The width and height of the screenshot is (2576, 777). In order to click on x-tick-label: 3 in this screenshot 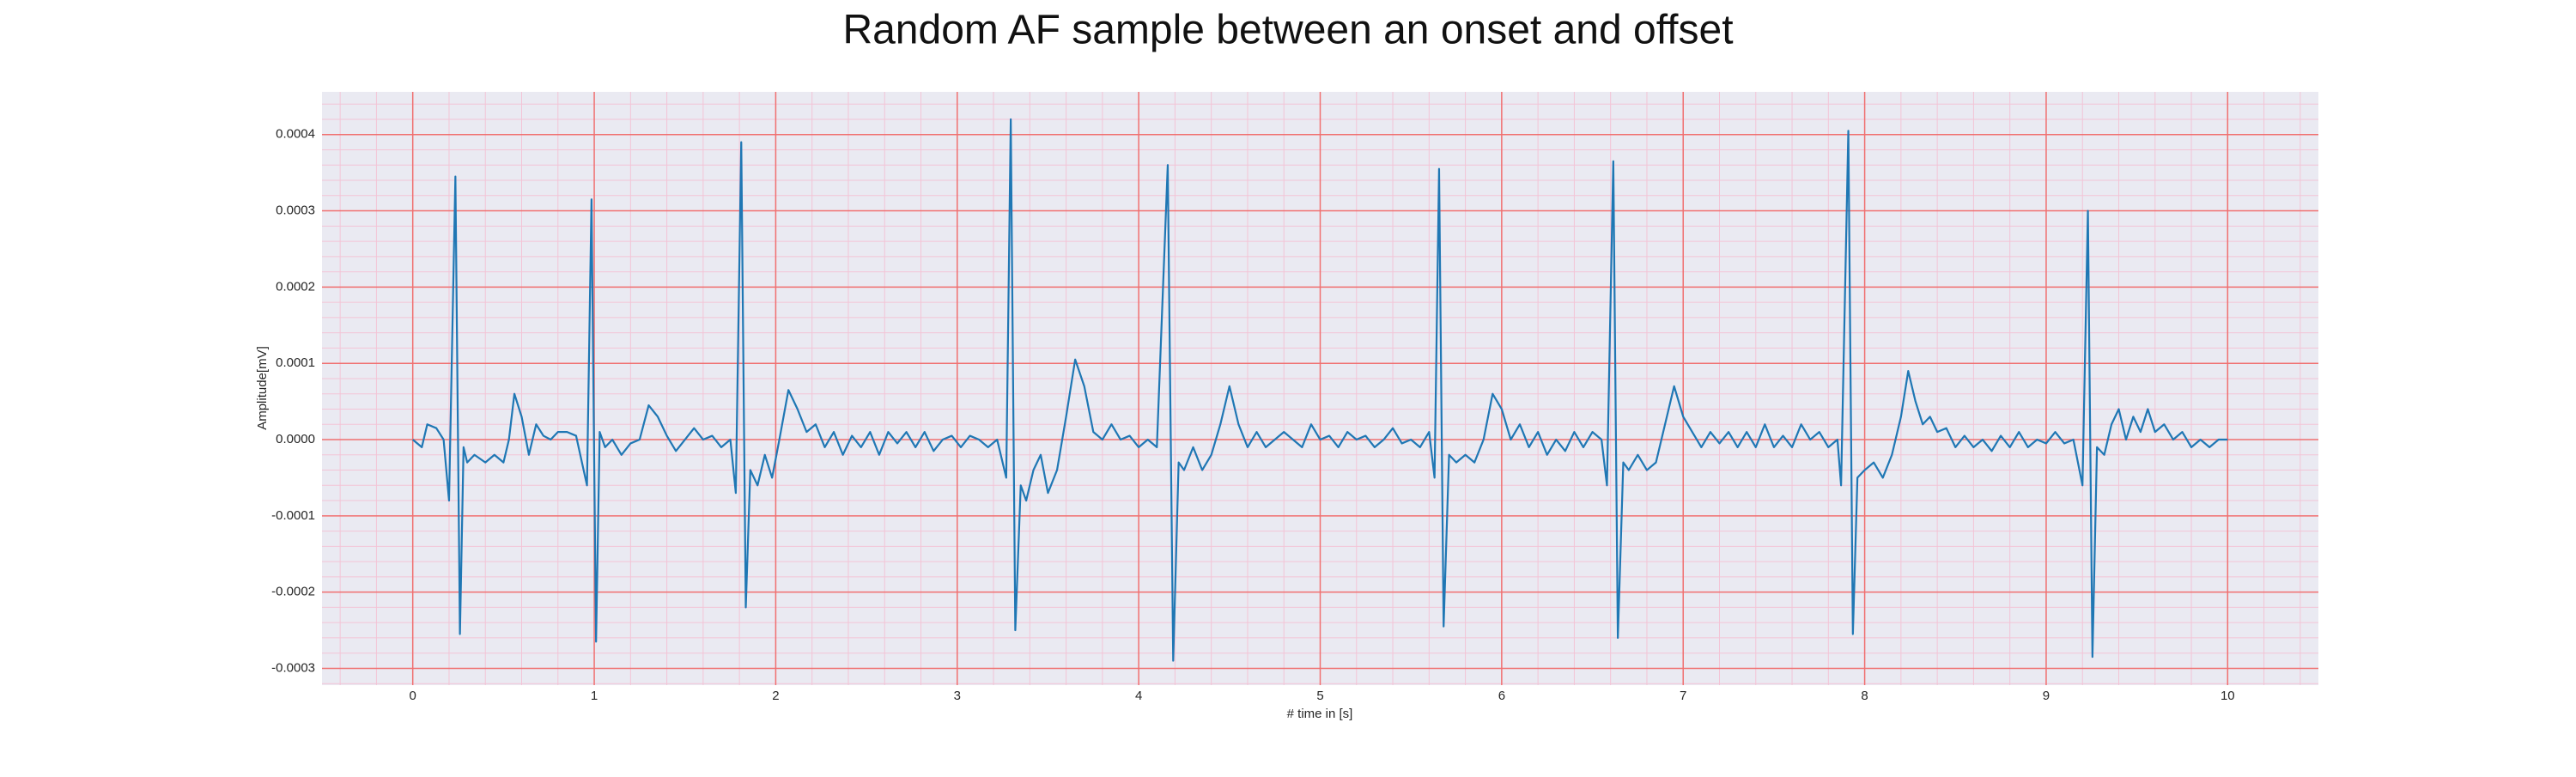, I will do `click(958, 696)`.